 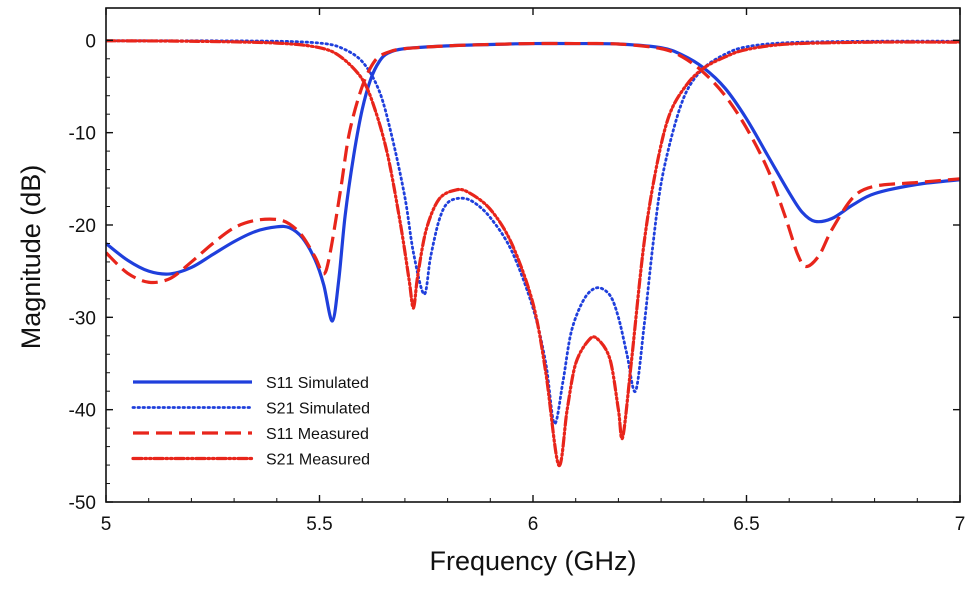 What do you see at coordinates (746, 524) in the screenshot?
I see `x-tick-label: 6.5` at bounding box center [746, 524].